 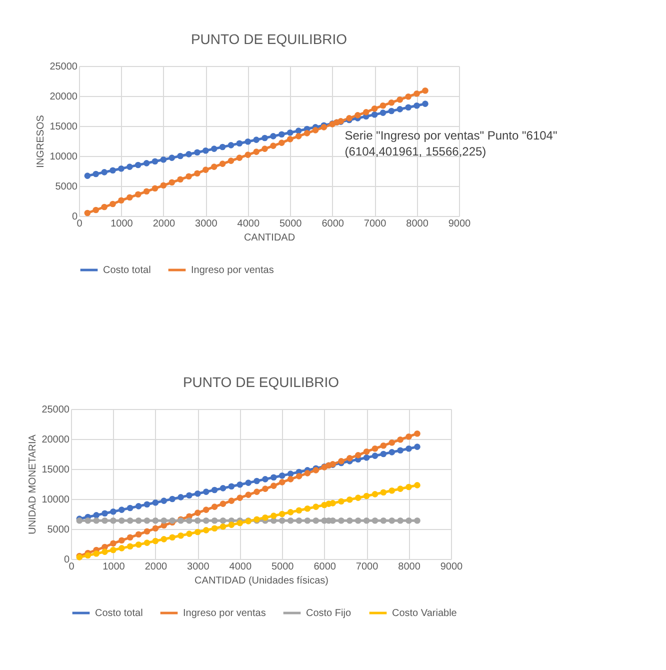 I want to click on y-tick-label: 5000, so click(x=66, y=187).